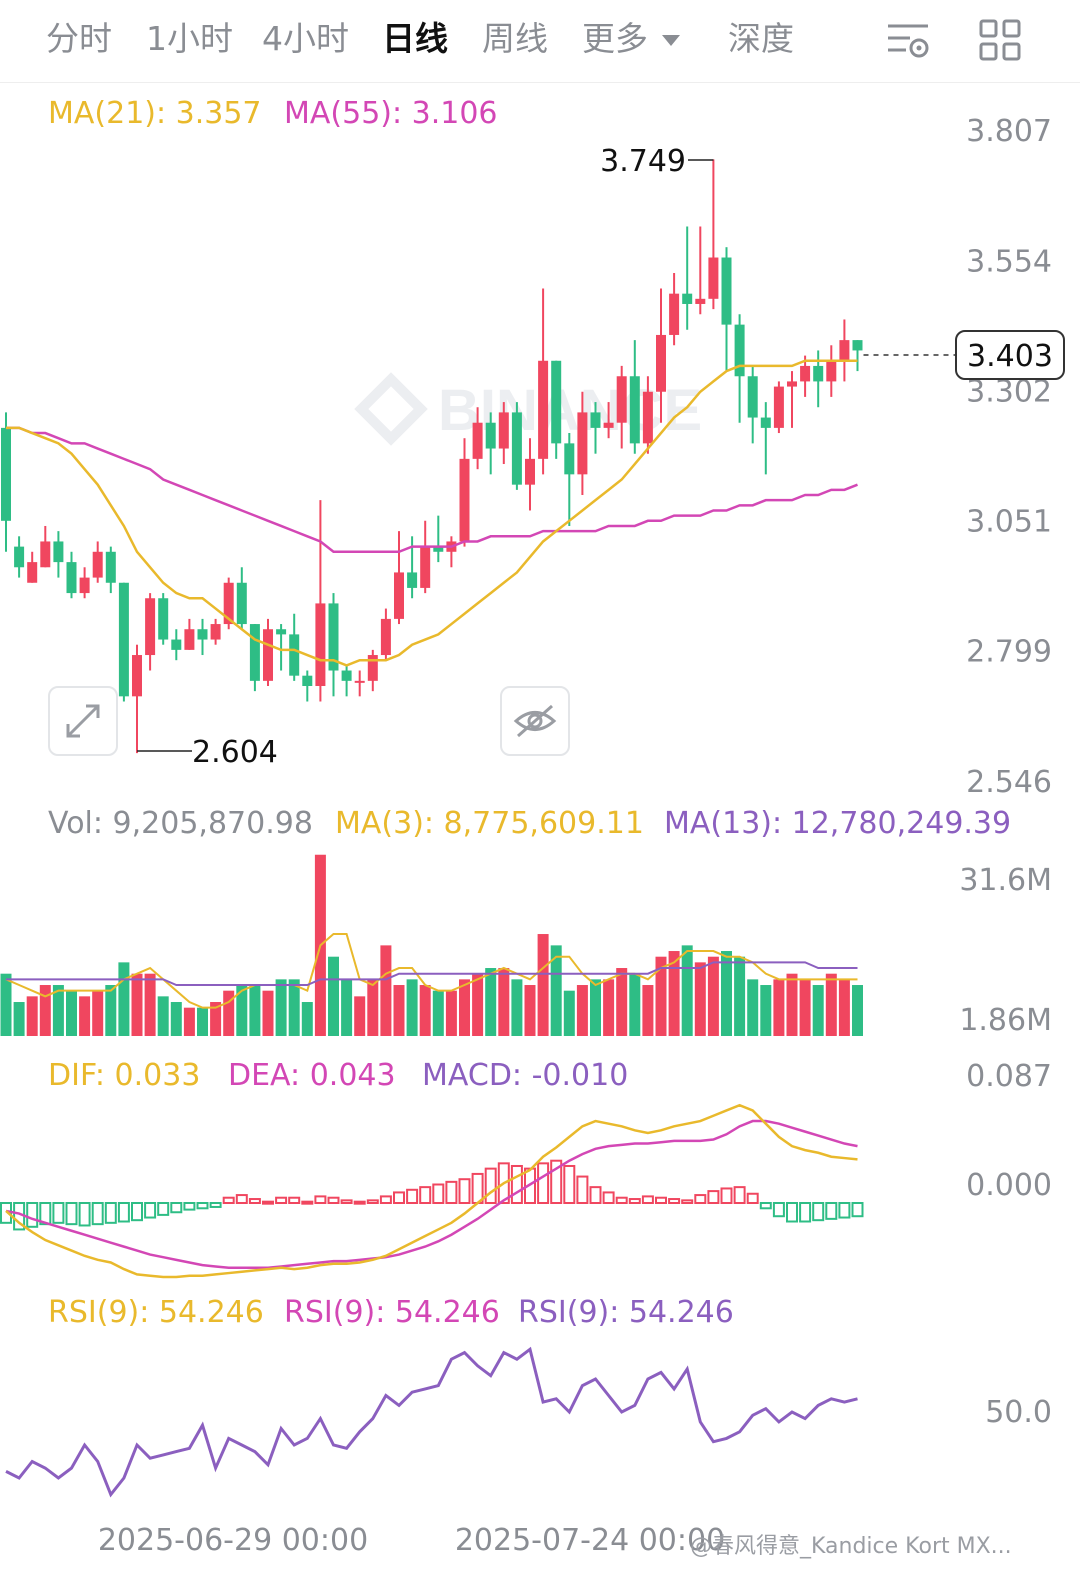  Describe the element at coordinates (489, 823) in the screenshot. I see `volume-ma3-legend: MA(3): 8,775,609.11` at that location.